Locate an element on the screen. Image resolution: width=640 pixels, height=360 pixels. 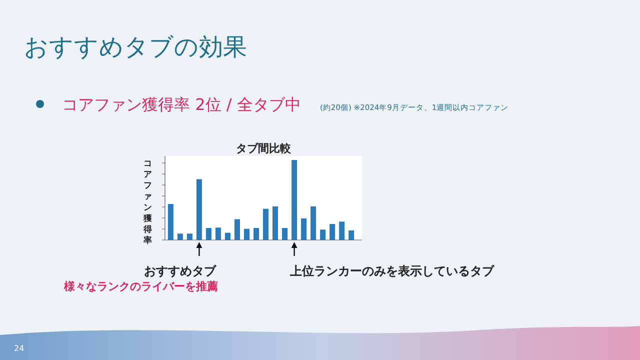
y-axis-title: コアファン獲得率 is located at coordinates (147, 202).